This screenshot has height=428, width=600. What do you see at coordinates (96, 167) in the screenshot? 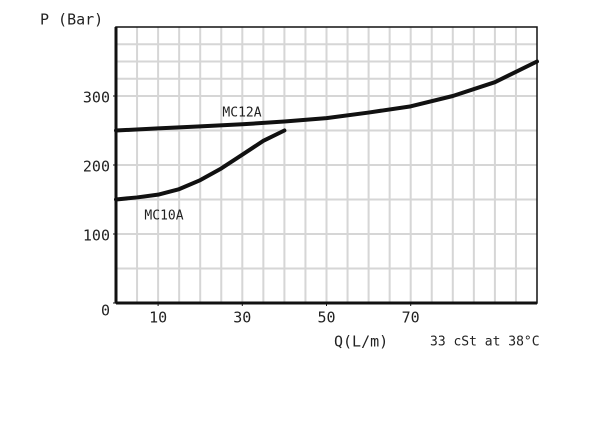
I see `y-tick-label: 200` at bounding box center [96, 167].